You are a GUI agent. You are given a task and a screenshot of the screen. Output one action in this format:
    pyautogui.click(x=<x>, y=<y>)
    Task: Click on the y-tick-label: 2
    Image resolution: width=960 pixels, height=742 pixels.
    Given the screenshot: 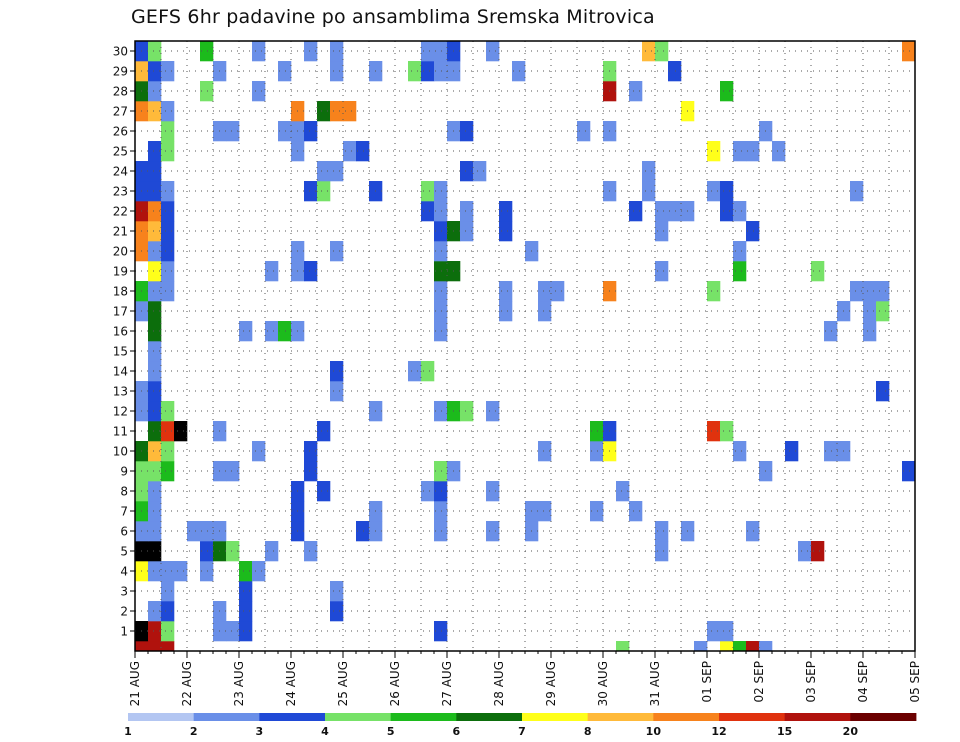 What is the action you would take?
    pyautogui.click(x=124, y=612)
    